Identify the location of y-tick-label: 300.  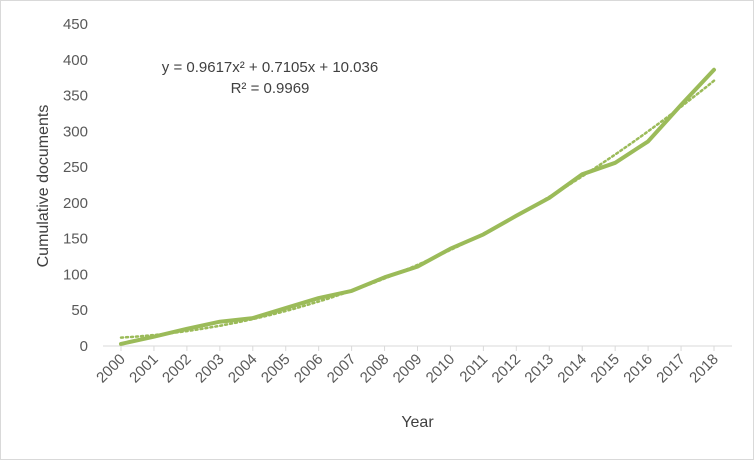
(75, 131).